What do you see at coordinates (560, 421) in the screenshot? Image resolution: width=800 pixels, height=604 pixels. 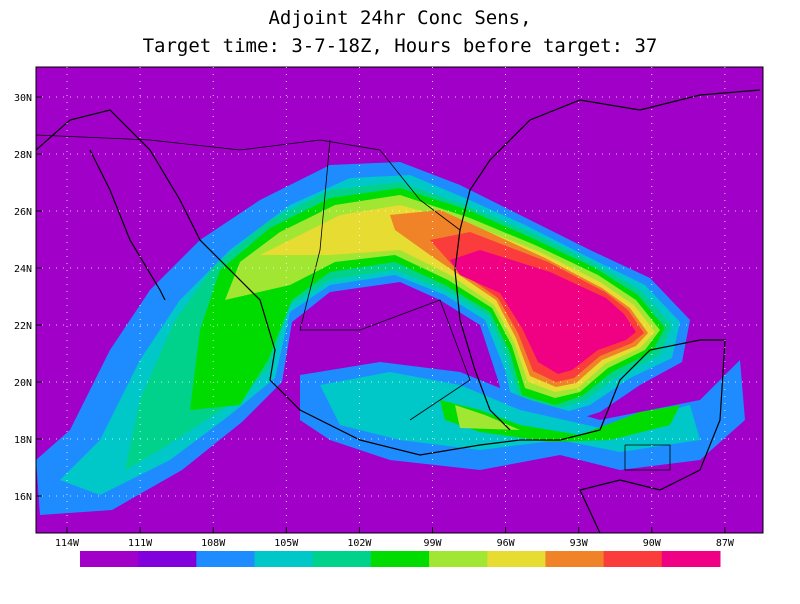 I see `strip-band` at bounding box center [560, 421].